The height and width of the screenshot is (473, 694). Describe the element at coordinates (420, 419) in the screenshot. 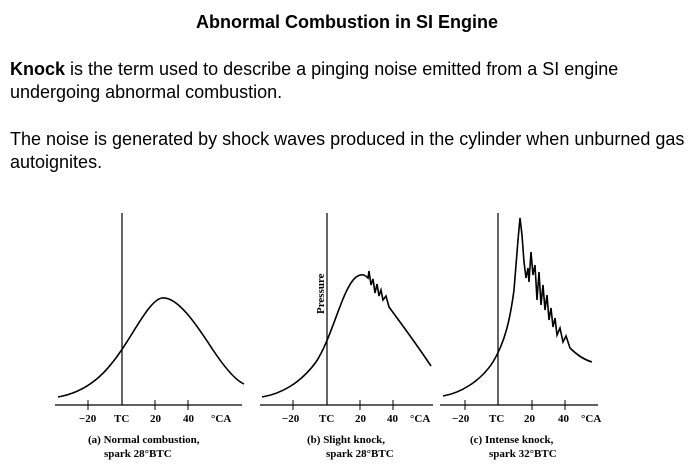

I see `tick-label-ca-b: °CA` at that location.